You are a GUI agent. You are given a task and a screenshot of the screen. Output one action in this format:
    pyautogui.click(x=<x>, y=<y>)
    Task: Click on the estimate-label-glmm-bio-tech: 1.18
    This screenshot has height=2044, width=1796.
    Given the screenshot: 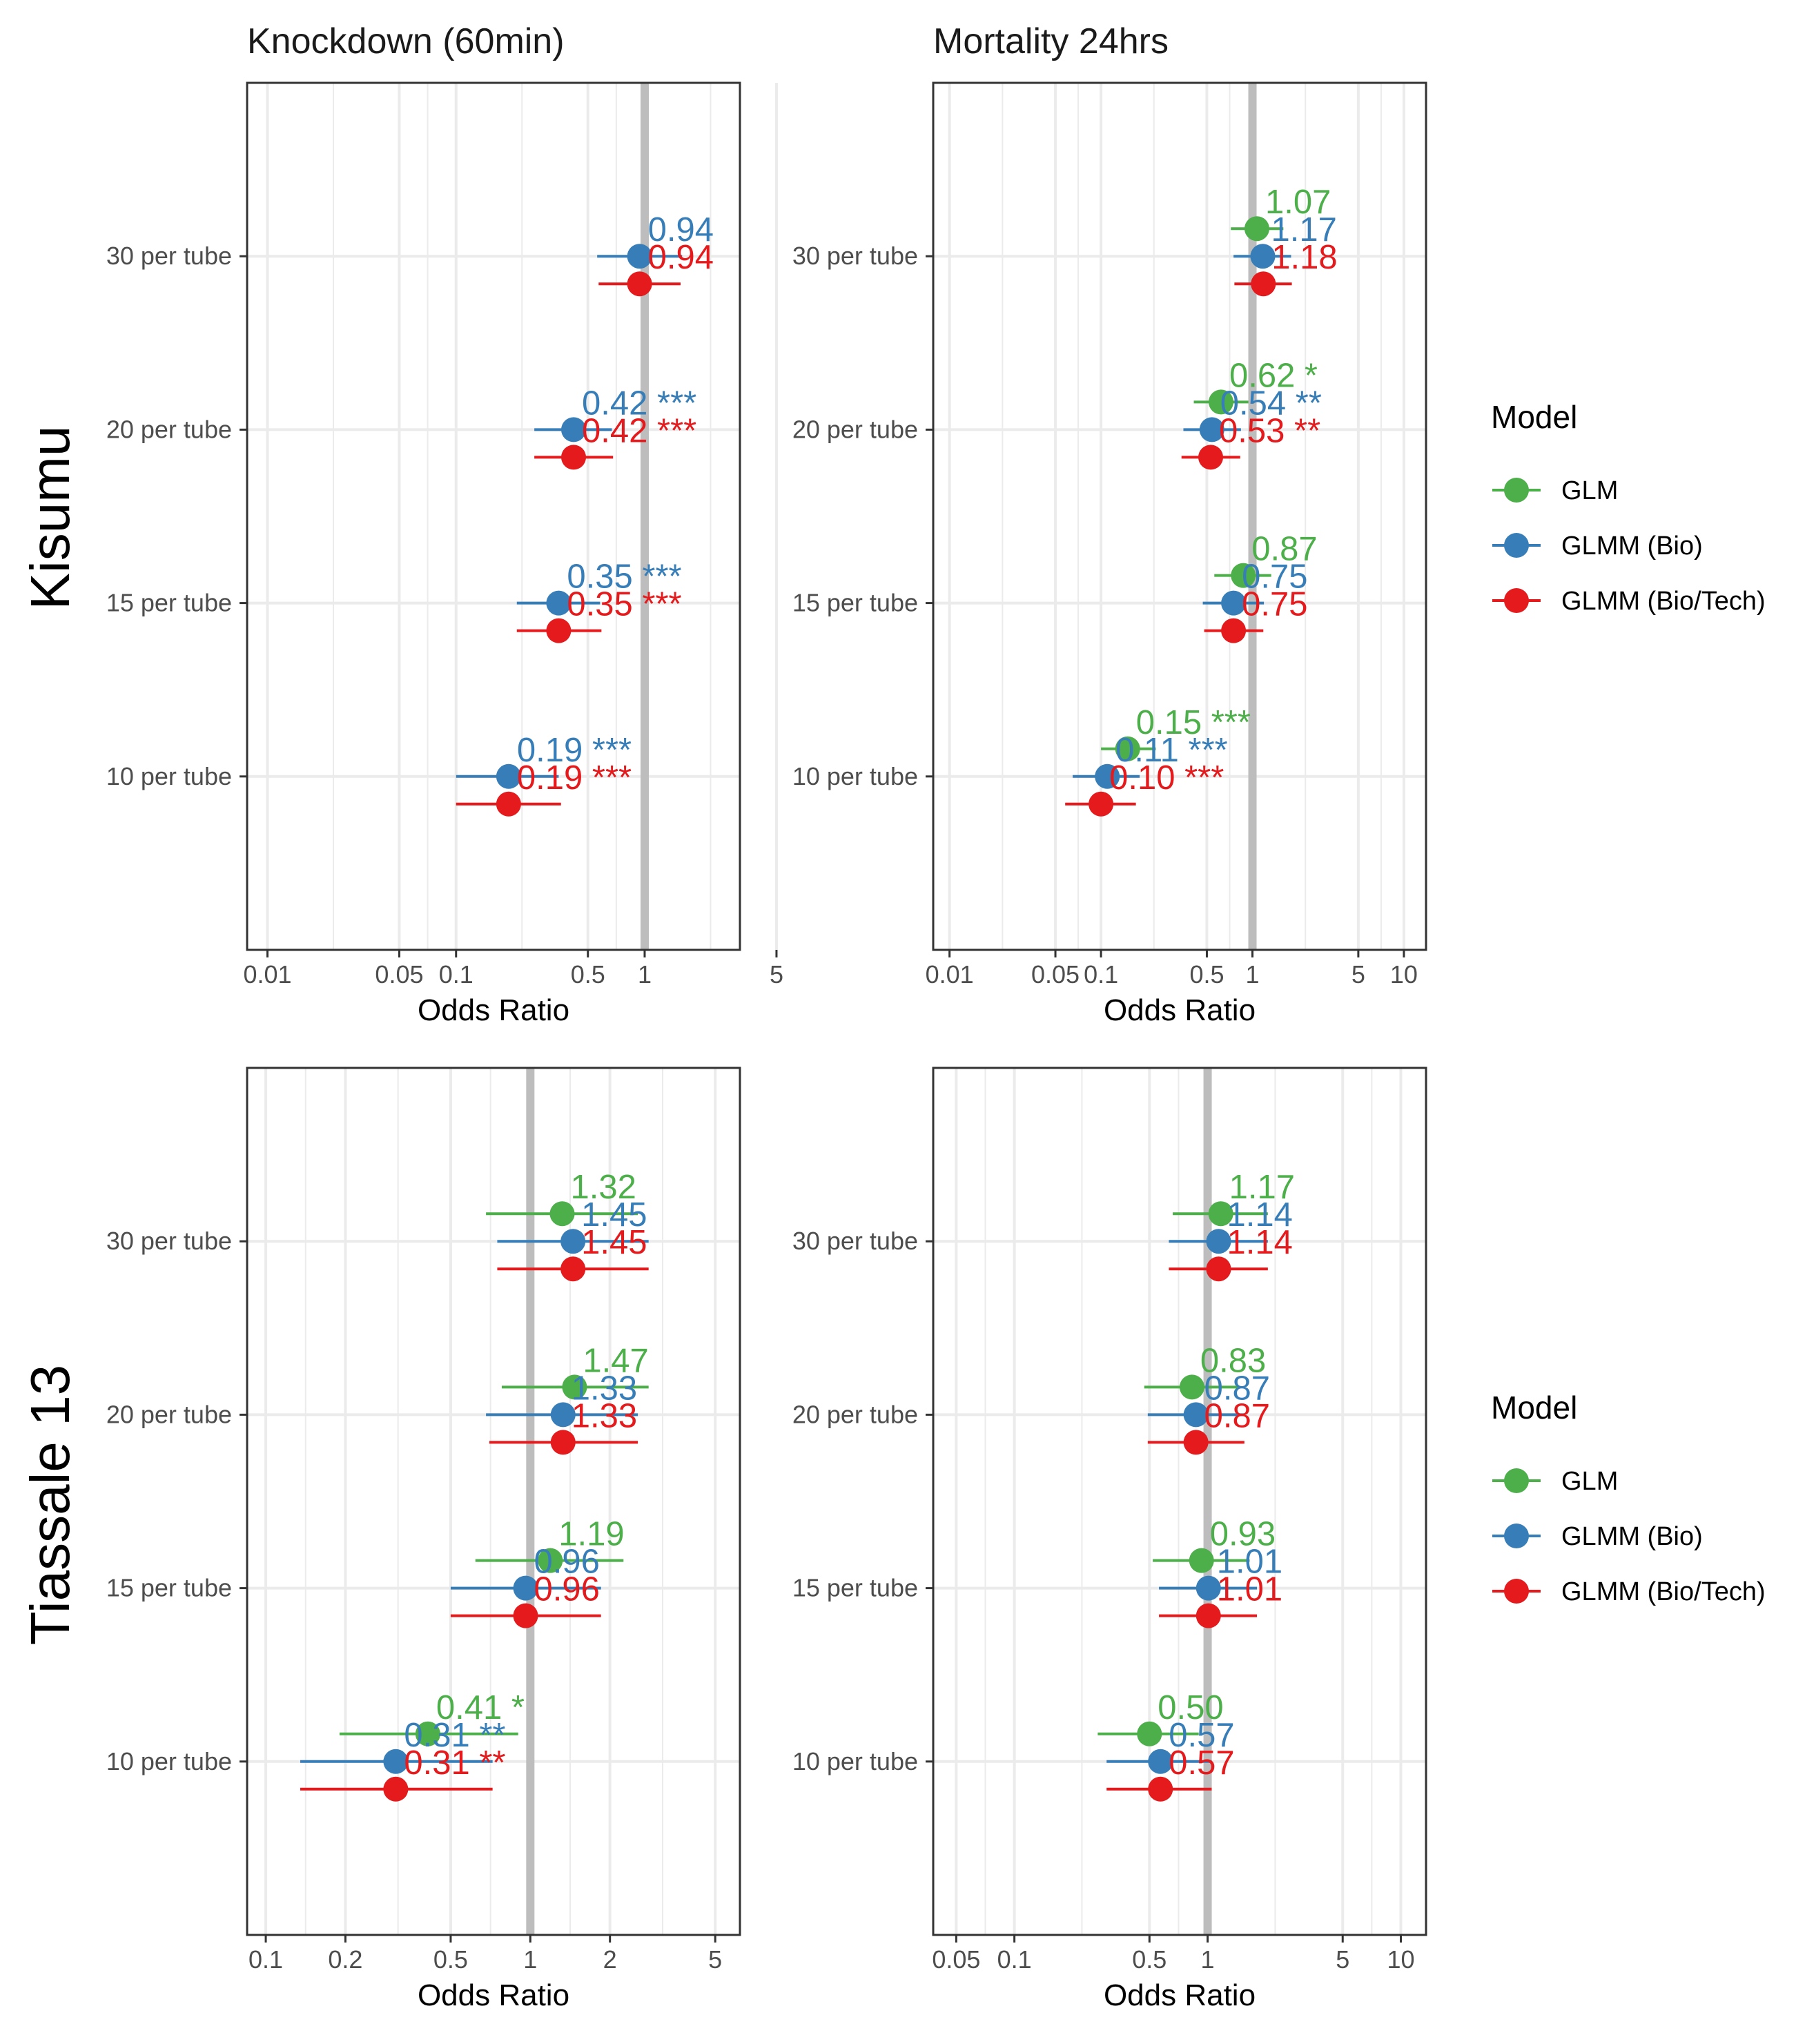 What is the action you would take?
    pyautogui.click(x=1304, y=257)
    